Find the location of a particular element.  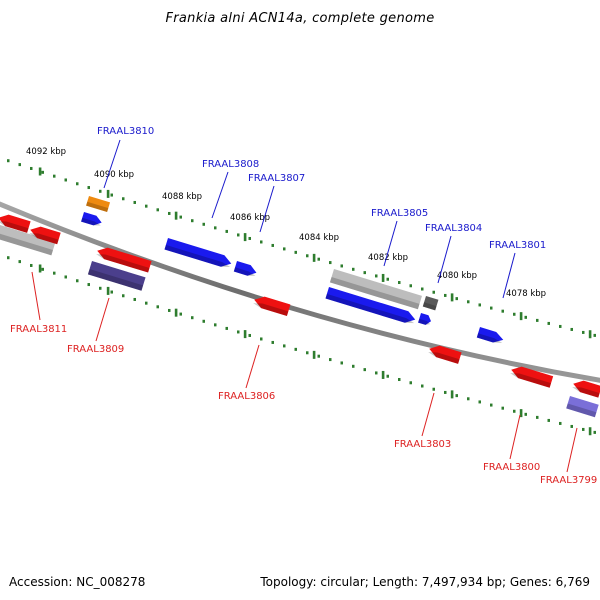

map-title: Frankia alni ACN14a, complete genome is located at coordinates (299, 18).